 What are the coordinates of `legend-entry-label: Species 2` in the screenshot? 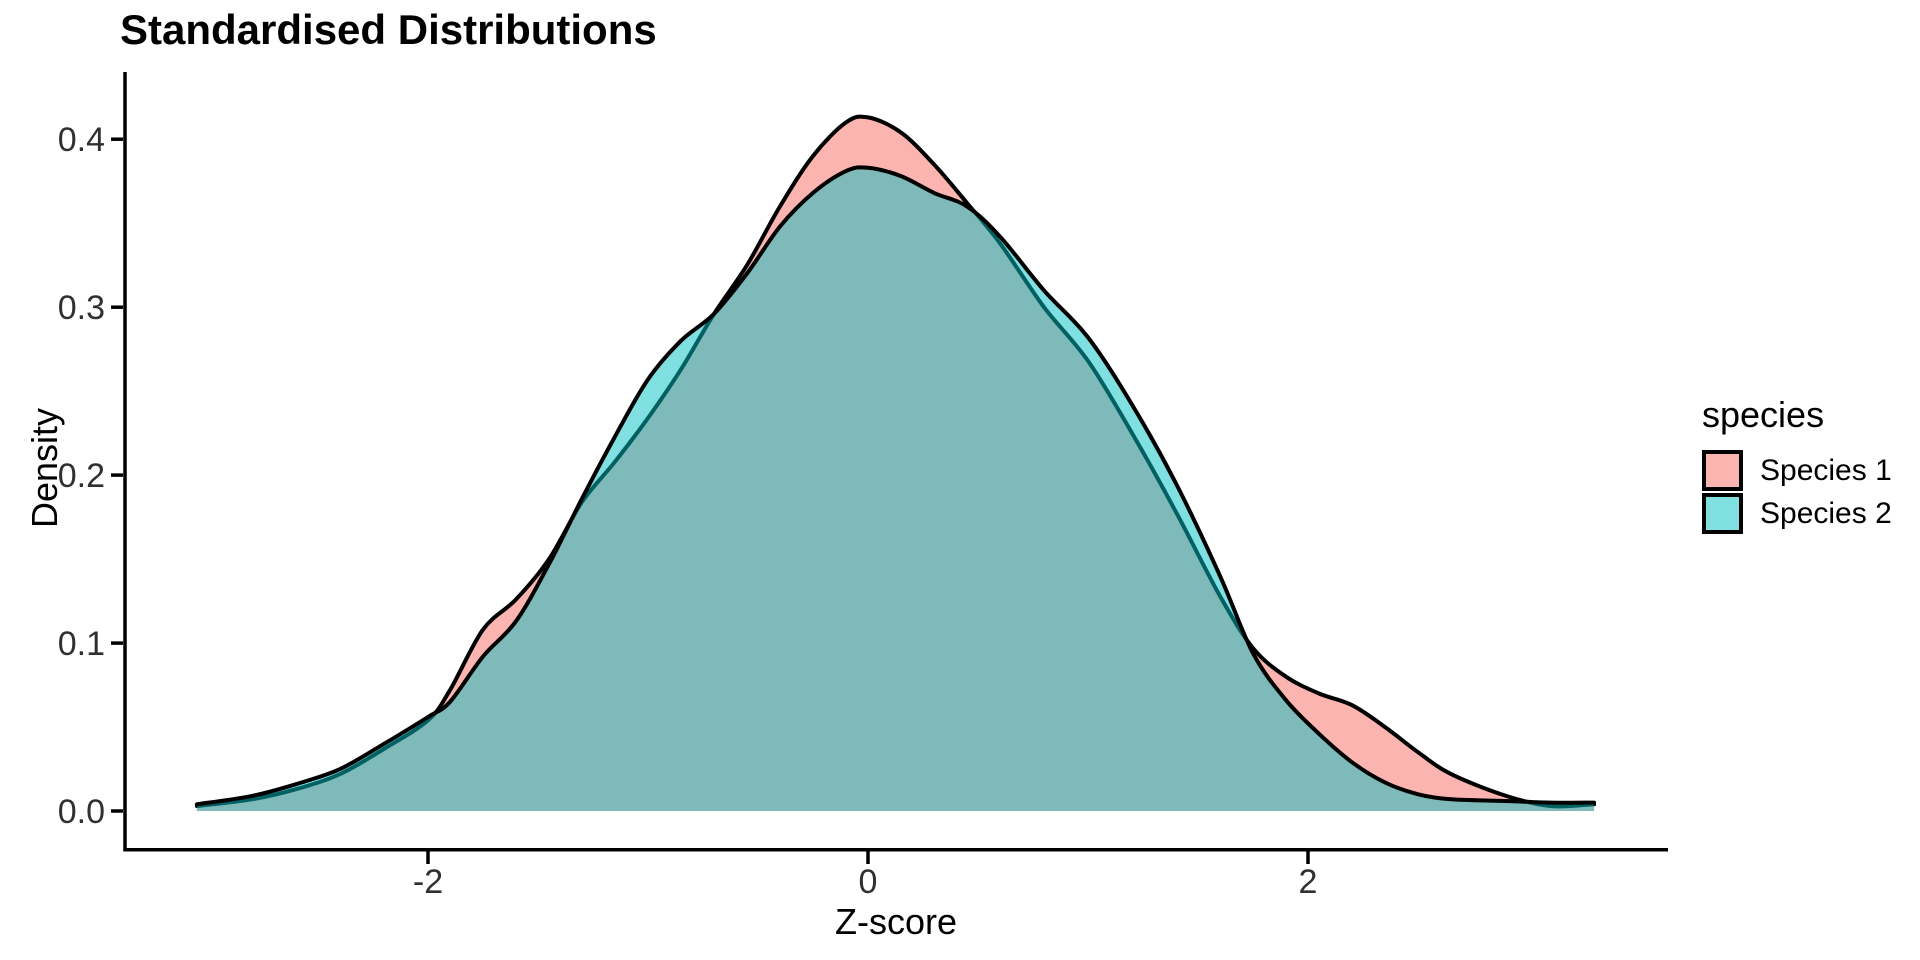 It's located at (1826, 513).